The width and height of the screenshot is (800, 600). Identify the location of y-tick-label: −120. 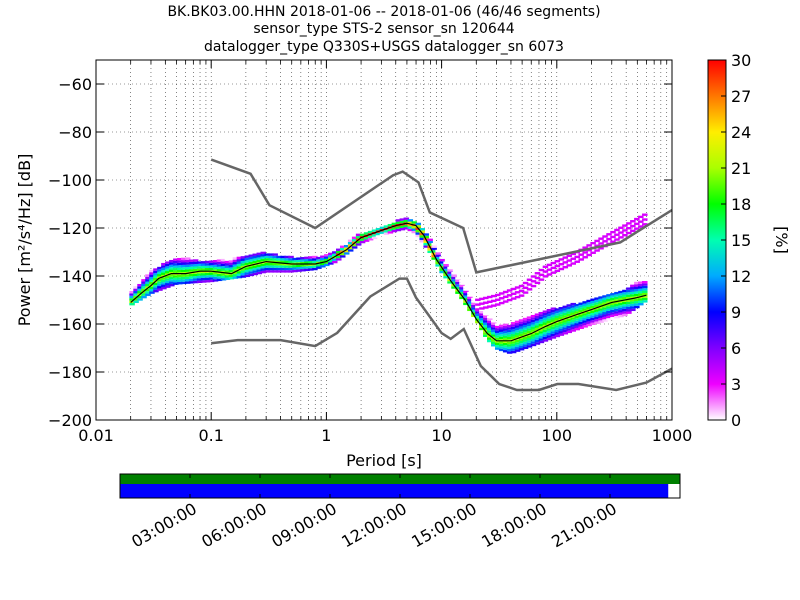
(70, 228).